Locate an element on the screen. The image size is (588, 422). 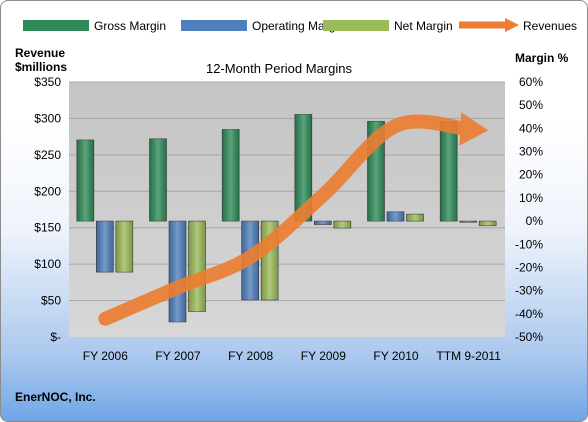
right-tick-label: 30% is located at coordinates (531, 152).